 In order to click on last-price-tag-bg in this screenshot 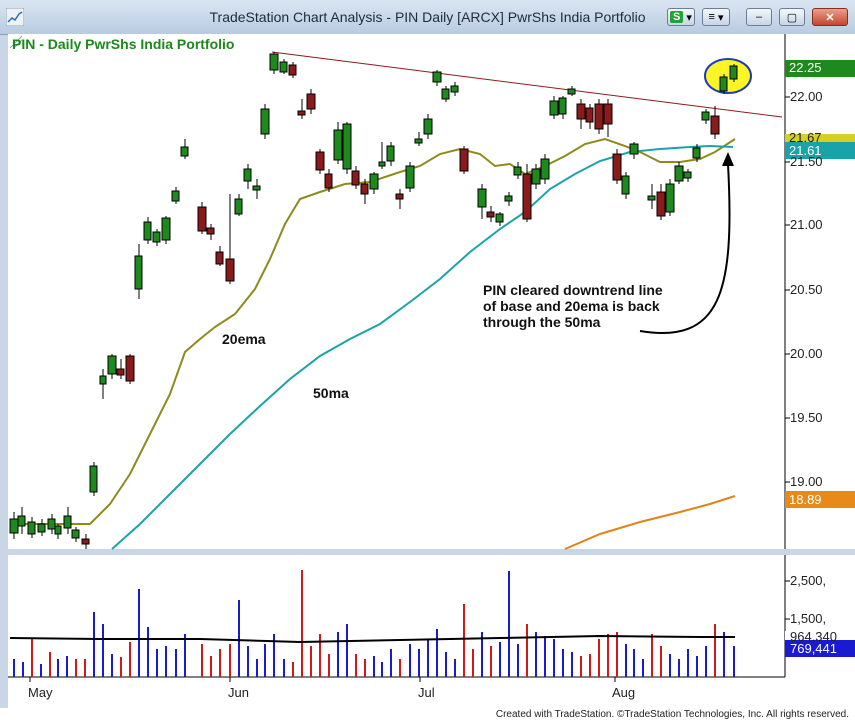, I will do `click(820, 68)`.